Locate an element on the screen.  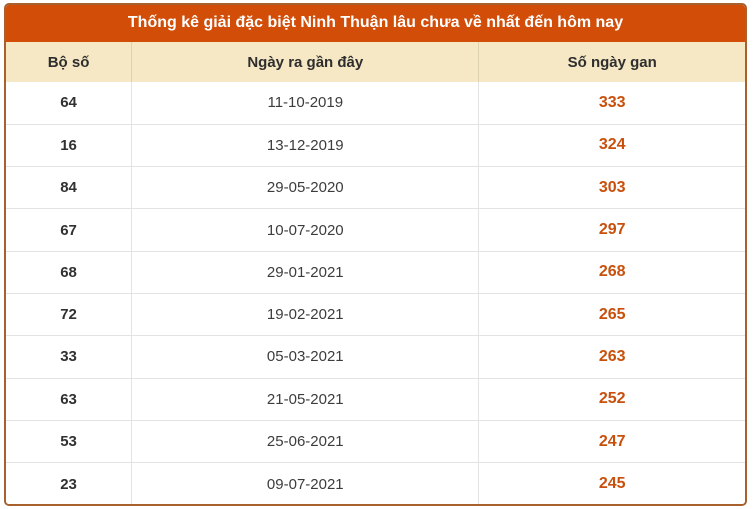
cell-number: 64 is located at coordinates (69, 103).